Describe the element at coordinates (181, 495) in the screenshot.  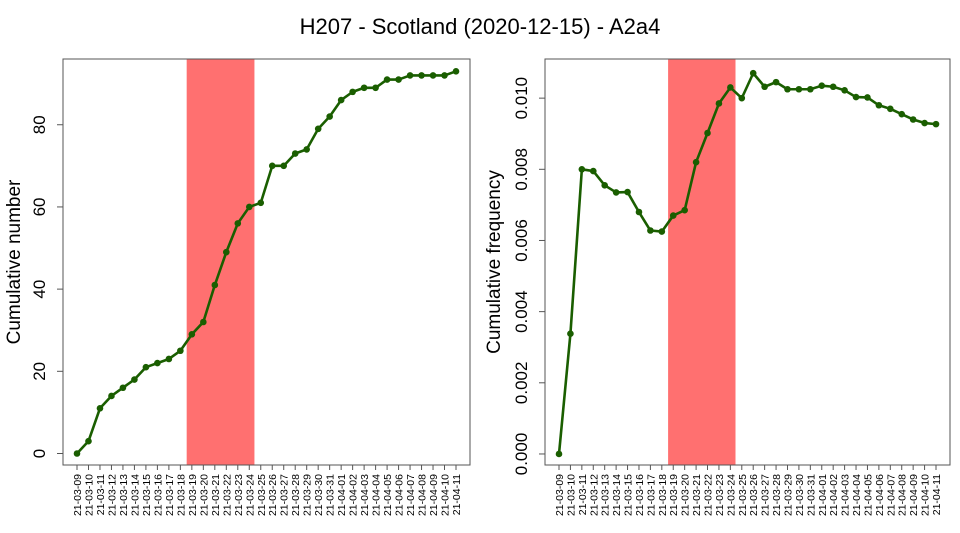
I see `x-tick-label: 21-03-18` at that location.